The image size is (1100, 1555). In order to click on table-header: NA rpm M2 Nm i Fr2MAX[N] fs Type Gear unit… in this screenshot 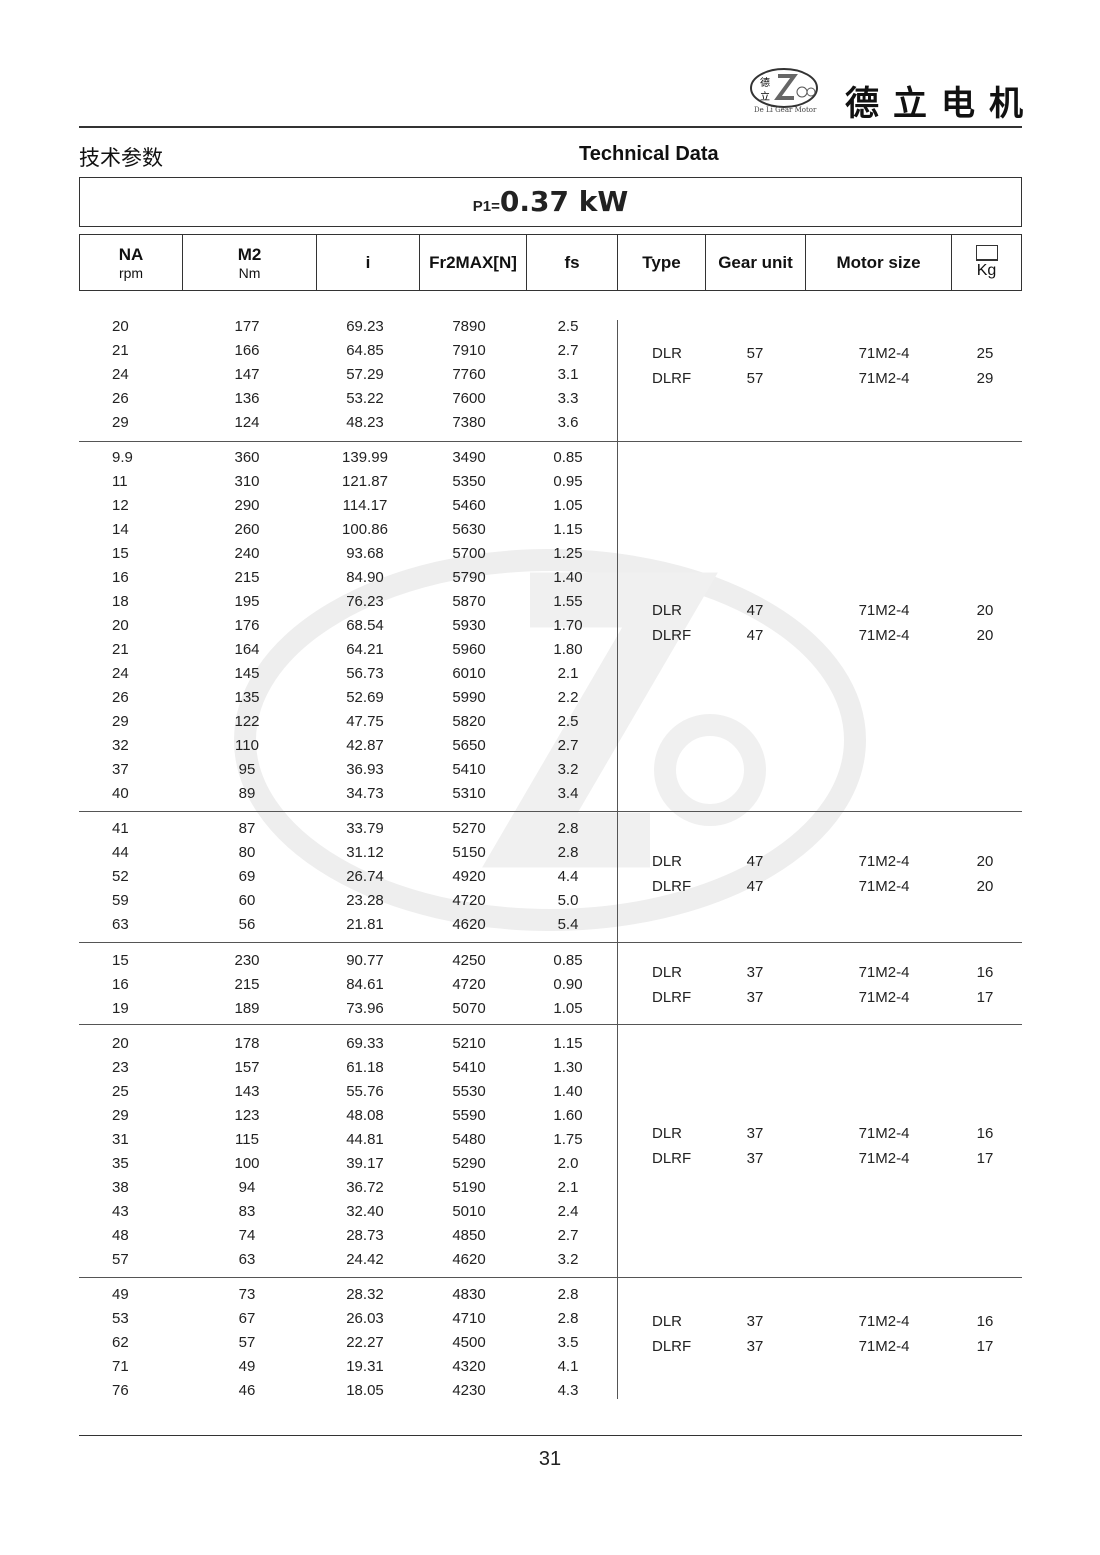, I will do `click(550, 262)`.